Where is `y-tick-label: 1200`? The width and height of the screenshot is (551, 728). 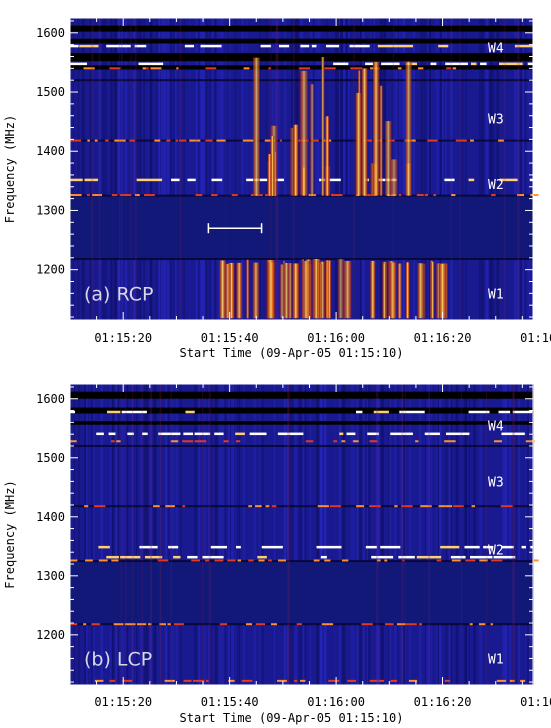 y-tick-label: 1200 is located at coordinates (50, 635).